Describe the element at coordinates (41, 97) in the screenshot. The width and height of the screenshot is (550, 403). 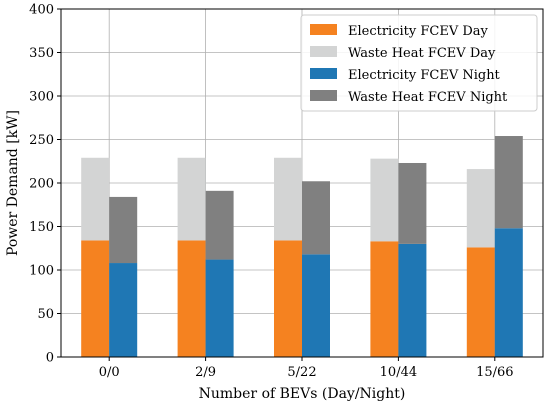
I see `y-tick-label: 300` at that location.